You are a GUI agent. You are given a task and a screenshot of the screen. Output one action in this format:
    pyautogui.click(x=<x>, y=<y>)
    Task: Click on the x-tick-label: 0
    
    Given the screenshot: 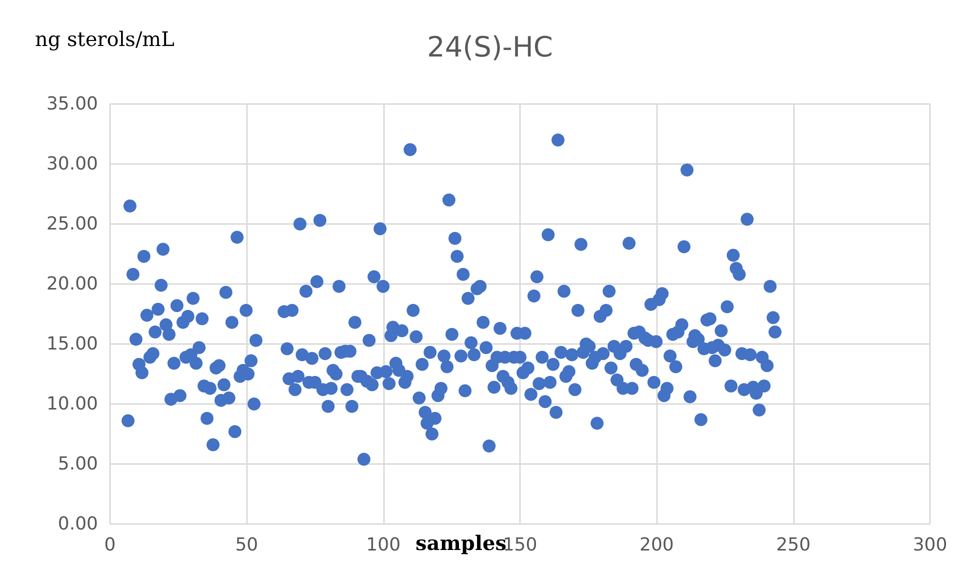 What is the action you would take?
    pyautogui.click(x=110, y=545)
    